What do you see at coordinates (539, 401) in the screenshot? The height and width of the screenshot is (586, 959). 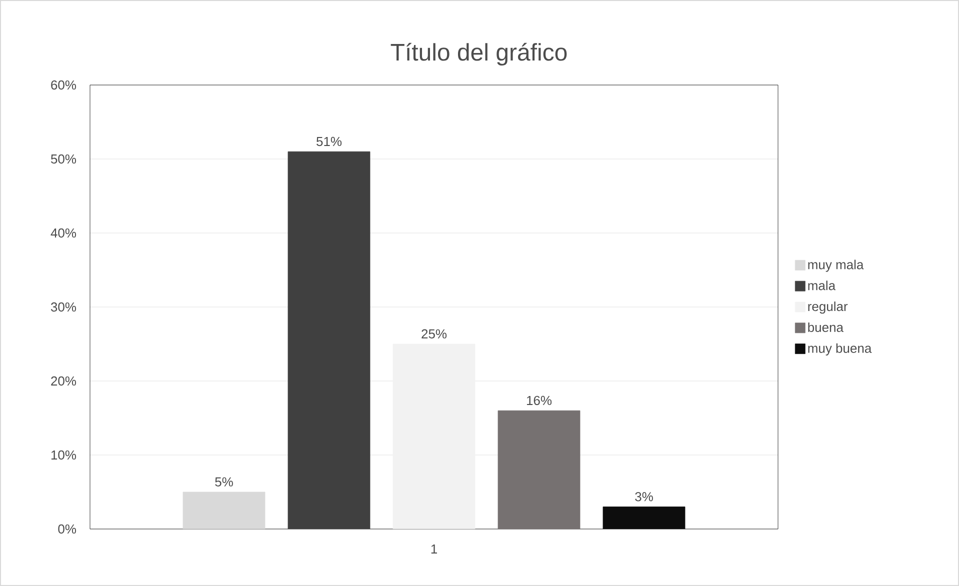 I see `data-label: 16%` at bounding box center [539, 401].